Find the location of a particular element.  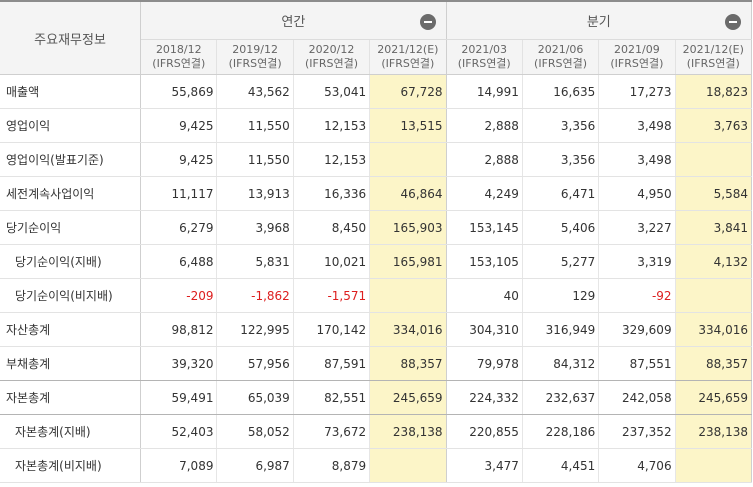

column-header: 2019/12 (IFRS연결) is located at coordinates (255, 57).